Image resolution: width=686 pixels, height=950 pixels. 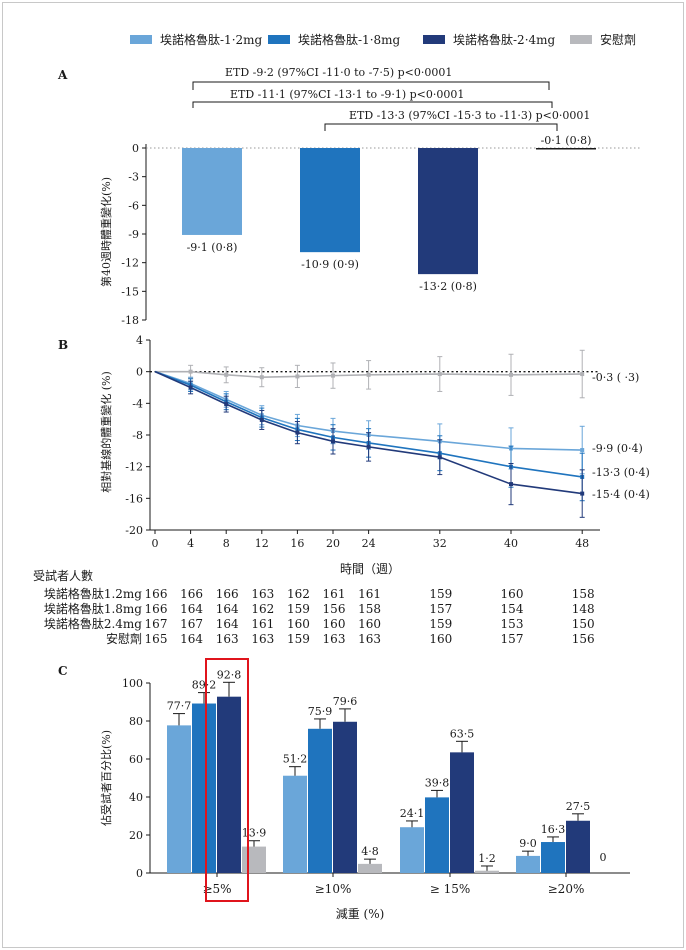 I want to click on panel-c-bar-label: 89·2, so click(x=204, y=685).